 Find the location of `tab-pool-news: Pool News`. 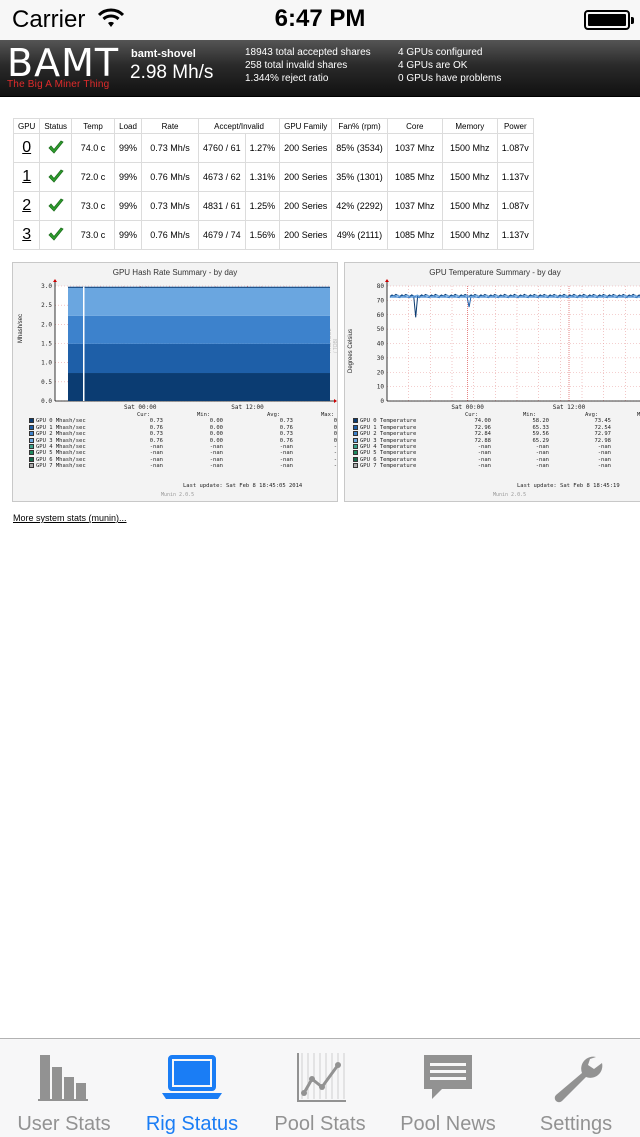

tab-pool-news: Pool News is located at coordinates (448, 1088).